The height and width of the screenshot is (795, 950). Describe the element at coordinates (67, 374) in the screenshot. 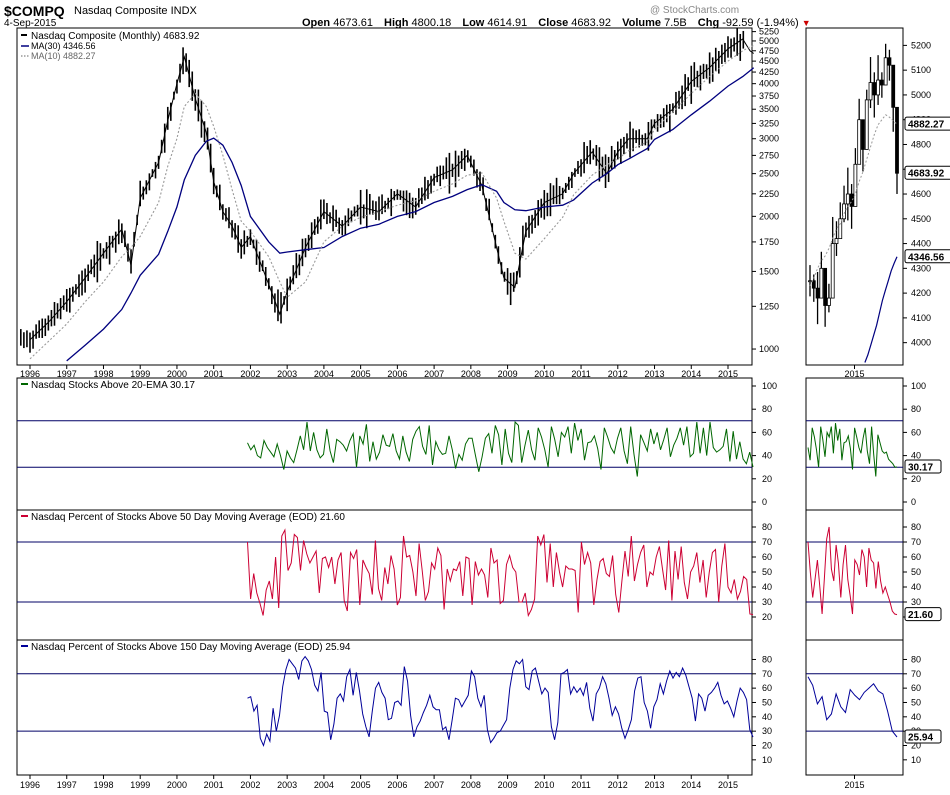

I see `x-tick-label-top-1997: 1997` at that location.